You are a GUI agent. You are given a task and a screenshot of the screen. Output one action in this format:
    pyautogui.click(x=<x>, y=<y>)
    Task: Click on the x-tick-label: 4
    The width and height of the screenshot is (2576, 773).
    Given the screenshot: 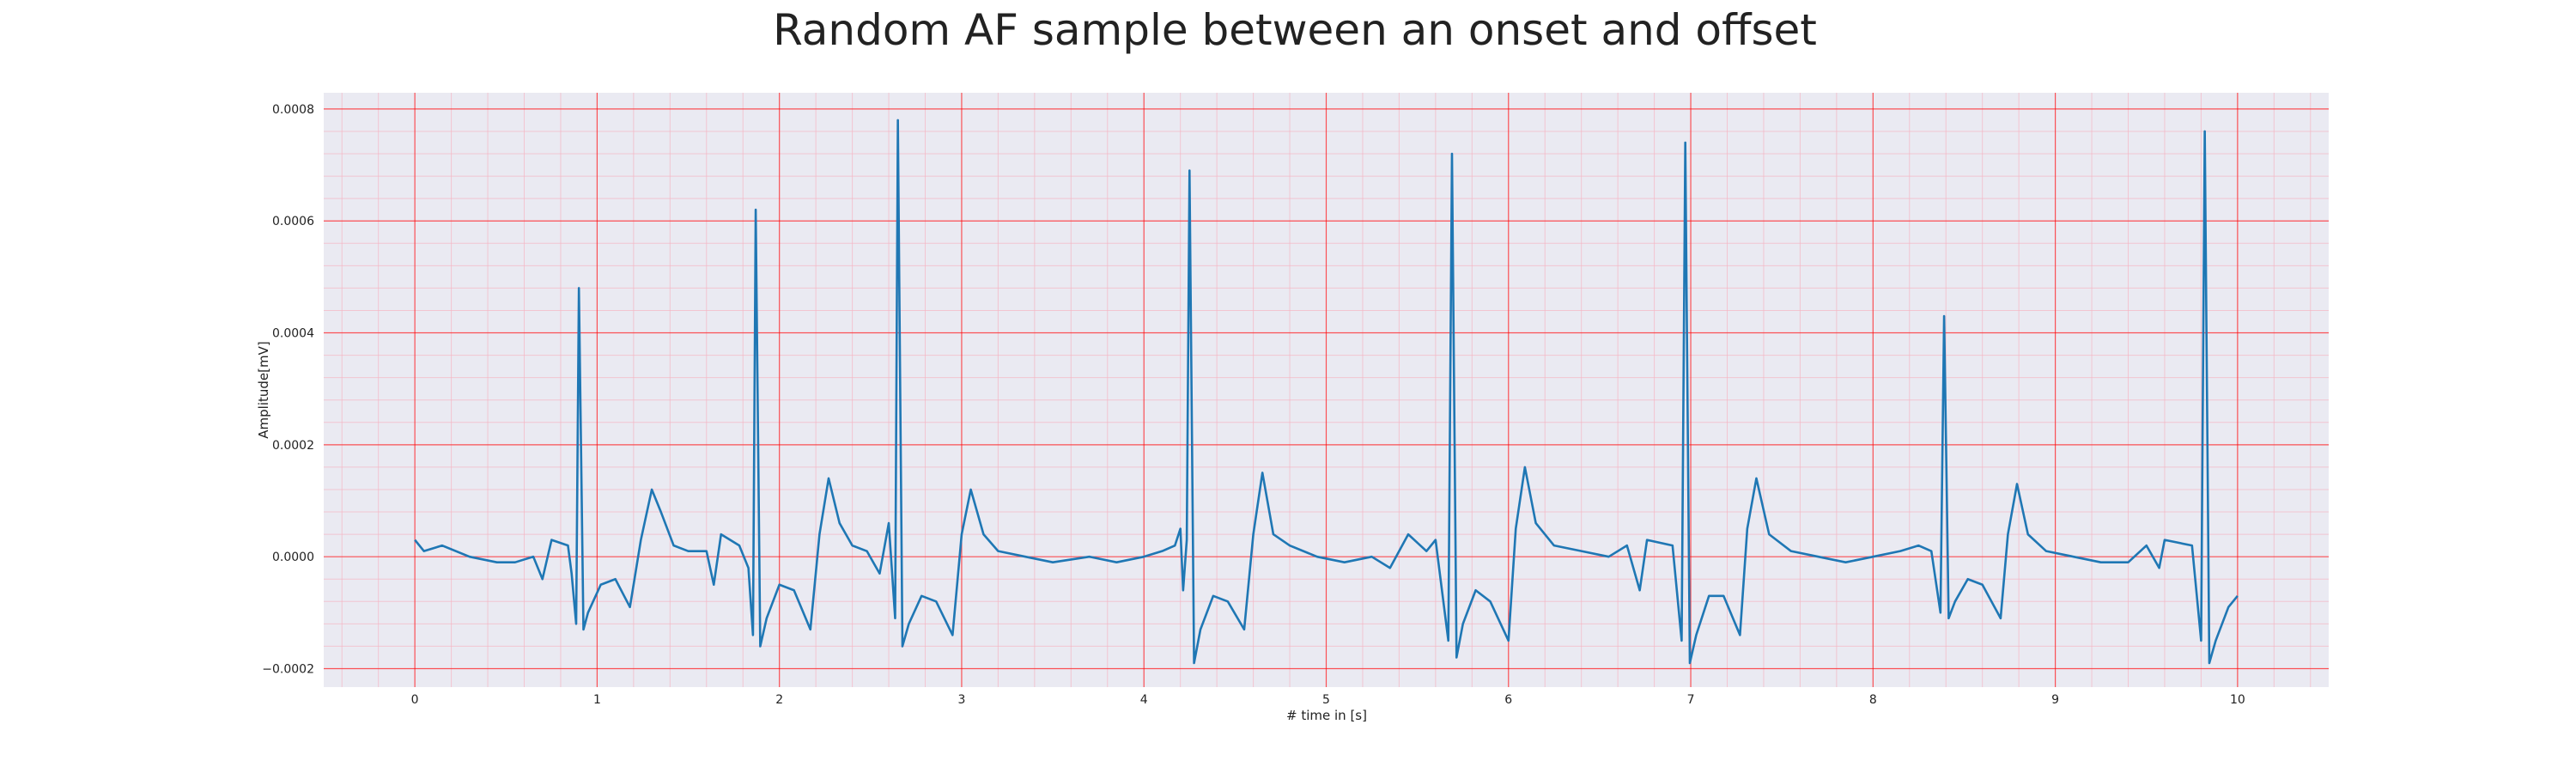 What is the action you would take?
    pyautogui.click(x=1144, y=700)
    